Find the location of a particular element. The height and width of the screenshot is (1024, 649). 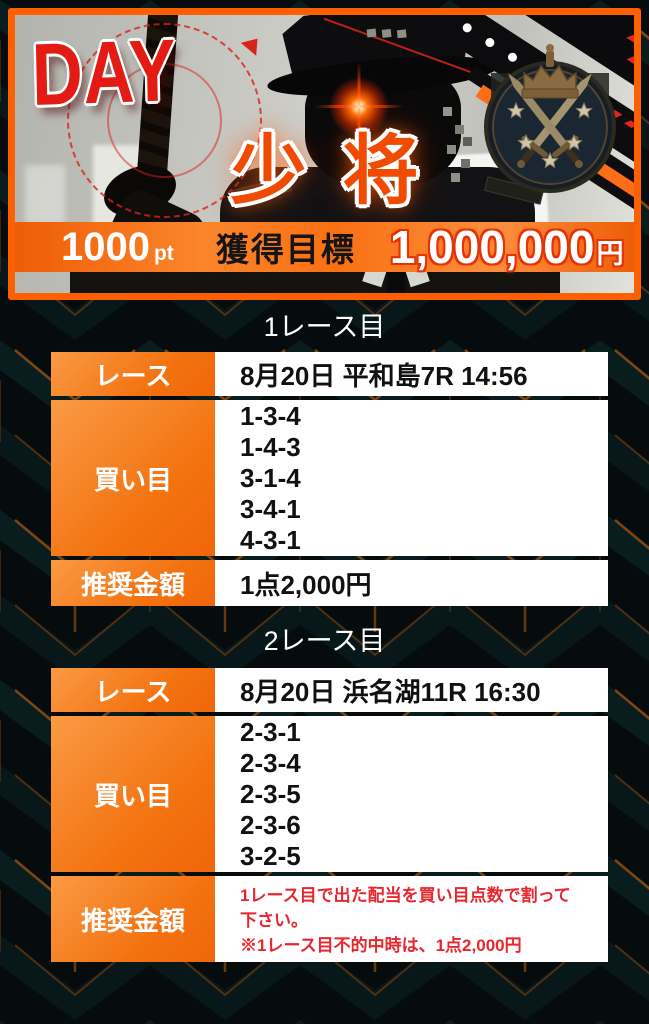

points-group: 1000 pt is located at coordinates (117, 247).